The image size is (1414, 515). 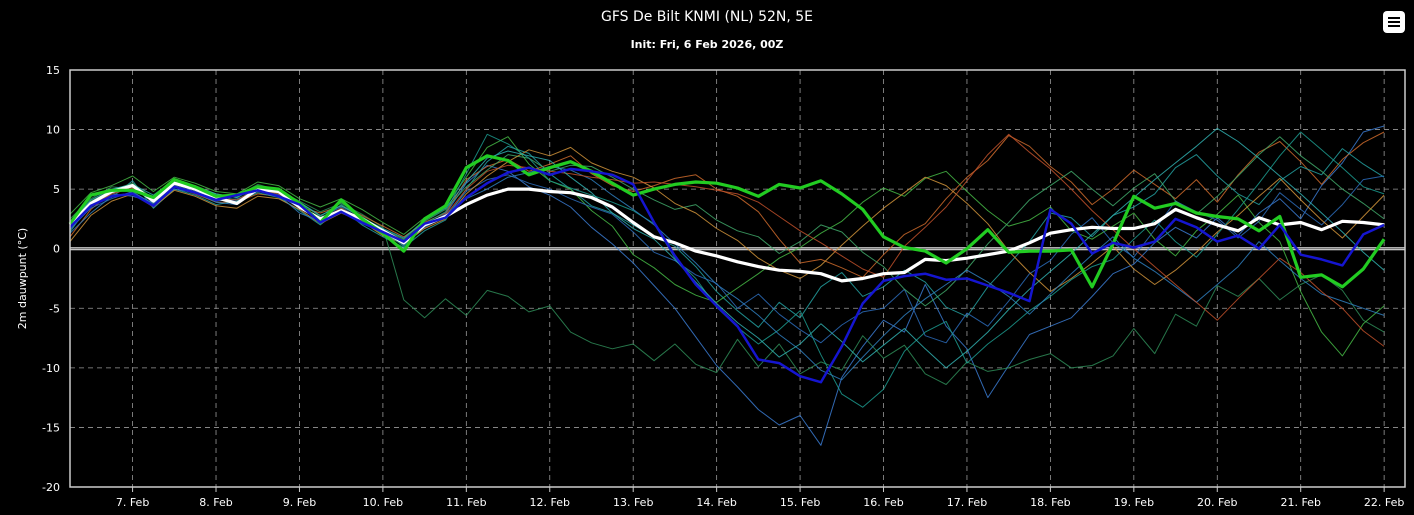 What do you see at coordinates (1217, 502) in the screenshot?
I see `x-tick-label: 20. Feb` at bounding box center [1217, 502].